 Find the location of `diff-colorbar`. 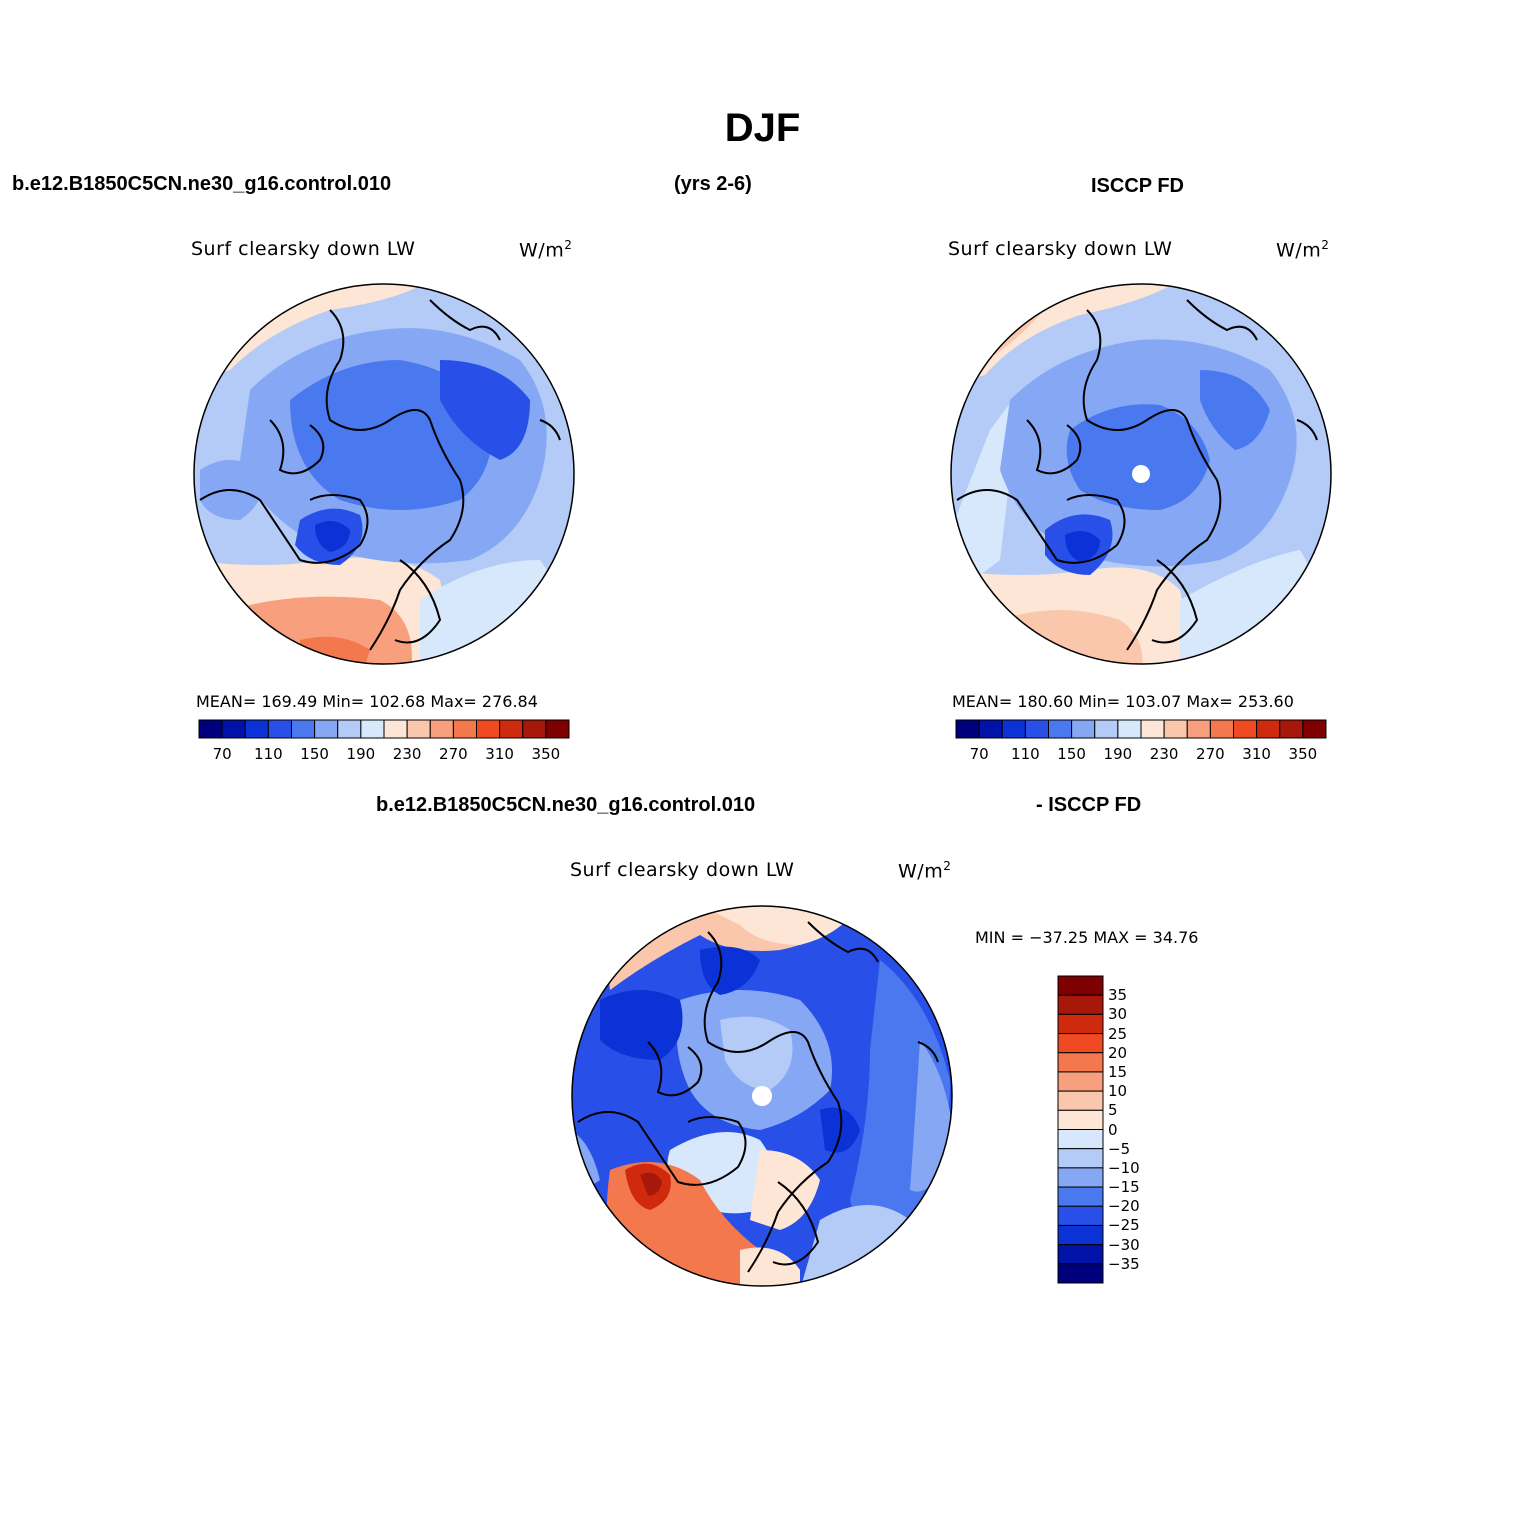

diff-colorbar is located at coordinates (1080, 1129).